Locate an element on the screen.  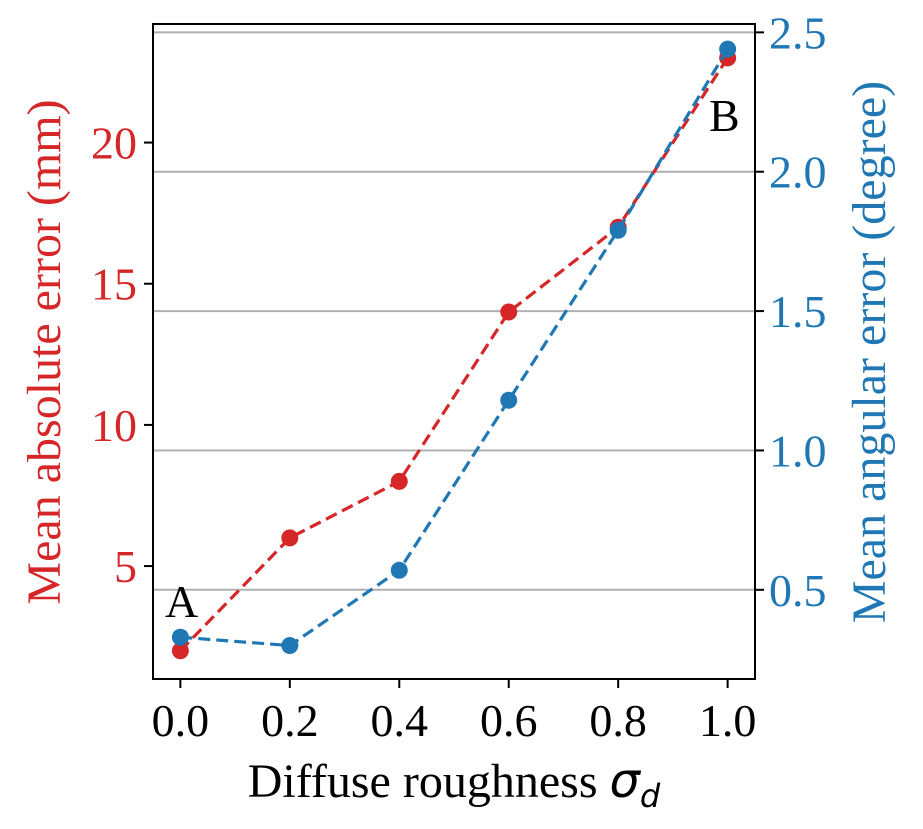
x-tick-label: 0.4 is located at coordinates (400, 720).